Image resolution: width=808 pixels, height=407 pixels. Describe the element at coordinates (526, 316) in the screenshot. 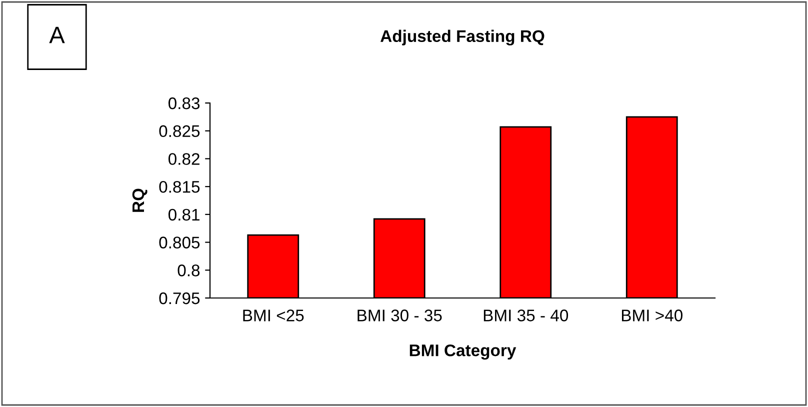

I see `x-tick-label: BMI 35 - 40` at that location.